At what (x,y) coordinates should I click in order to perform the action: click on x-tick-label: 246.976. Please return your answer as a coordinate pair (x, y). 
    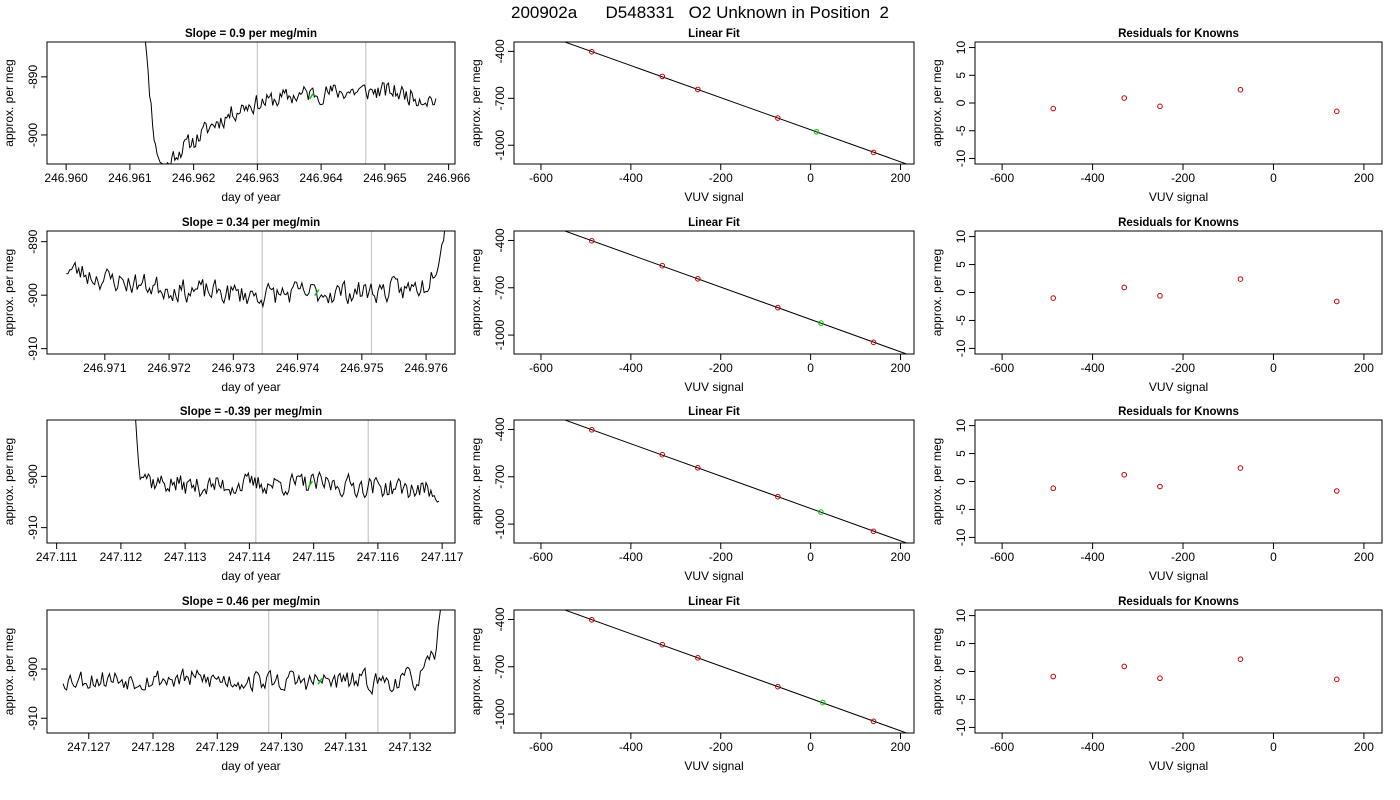
    Looking at the image, I should click on (426, 368).